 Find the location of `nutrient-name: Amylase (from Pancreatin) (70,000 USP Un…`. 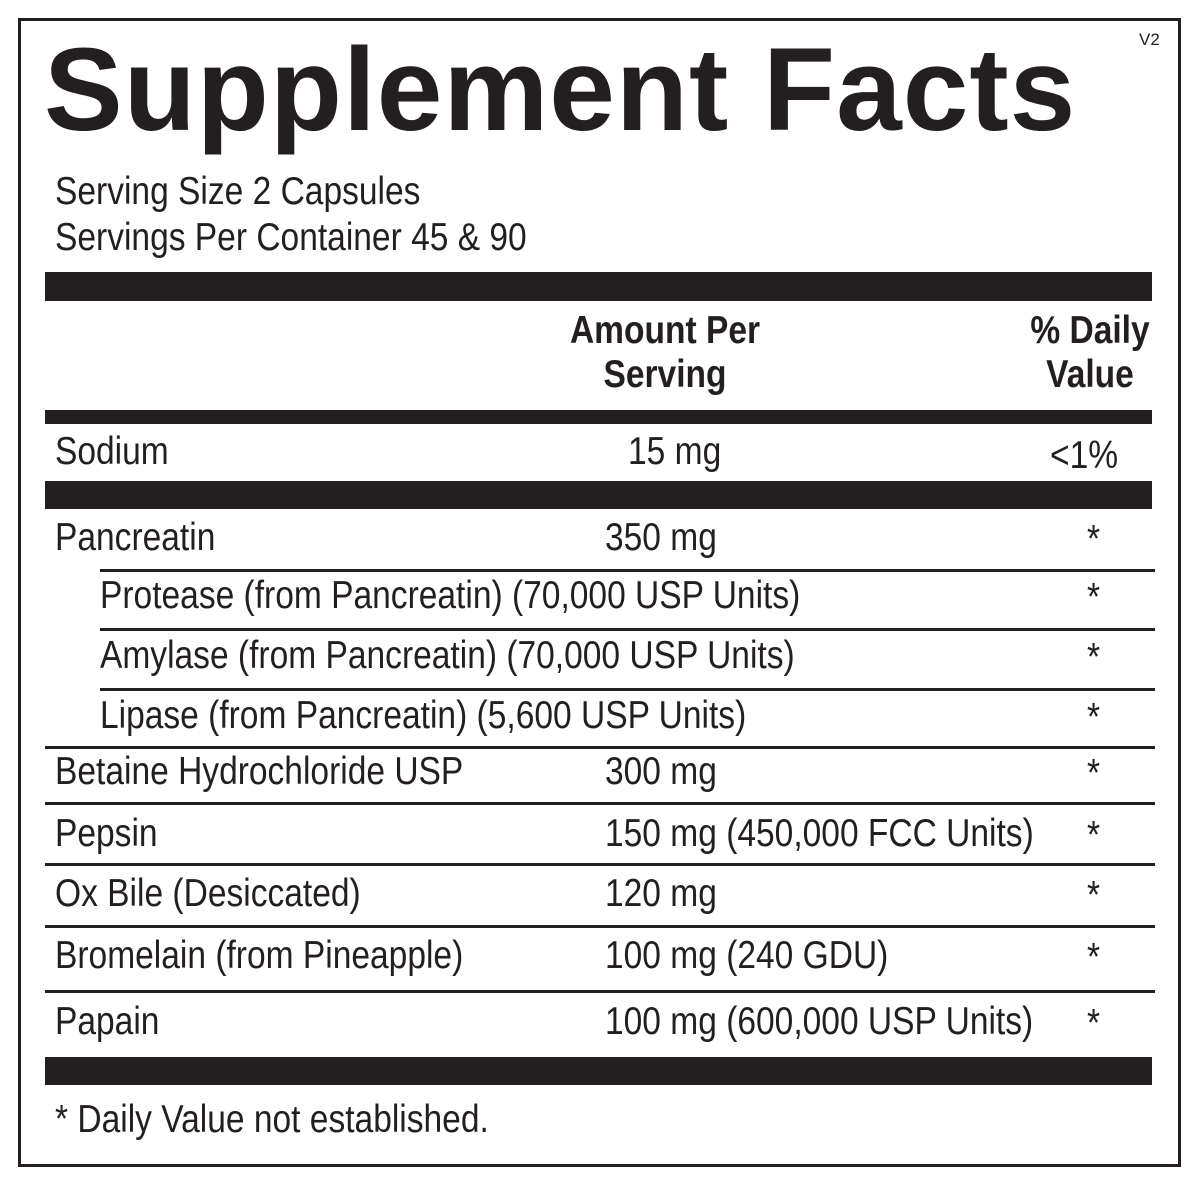

nutrient-name: Amylase (from Pancreatin) (70,000 USP Un… is located at coordinates (447, 655).